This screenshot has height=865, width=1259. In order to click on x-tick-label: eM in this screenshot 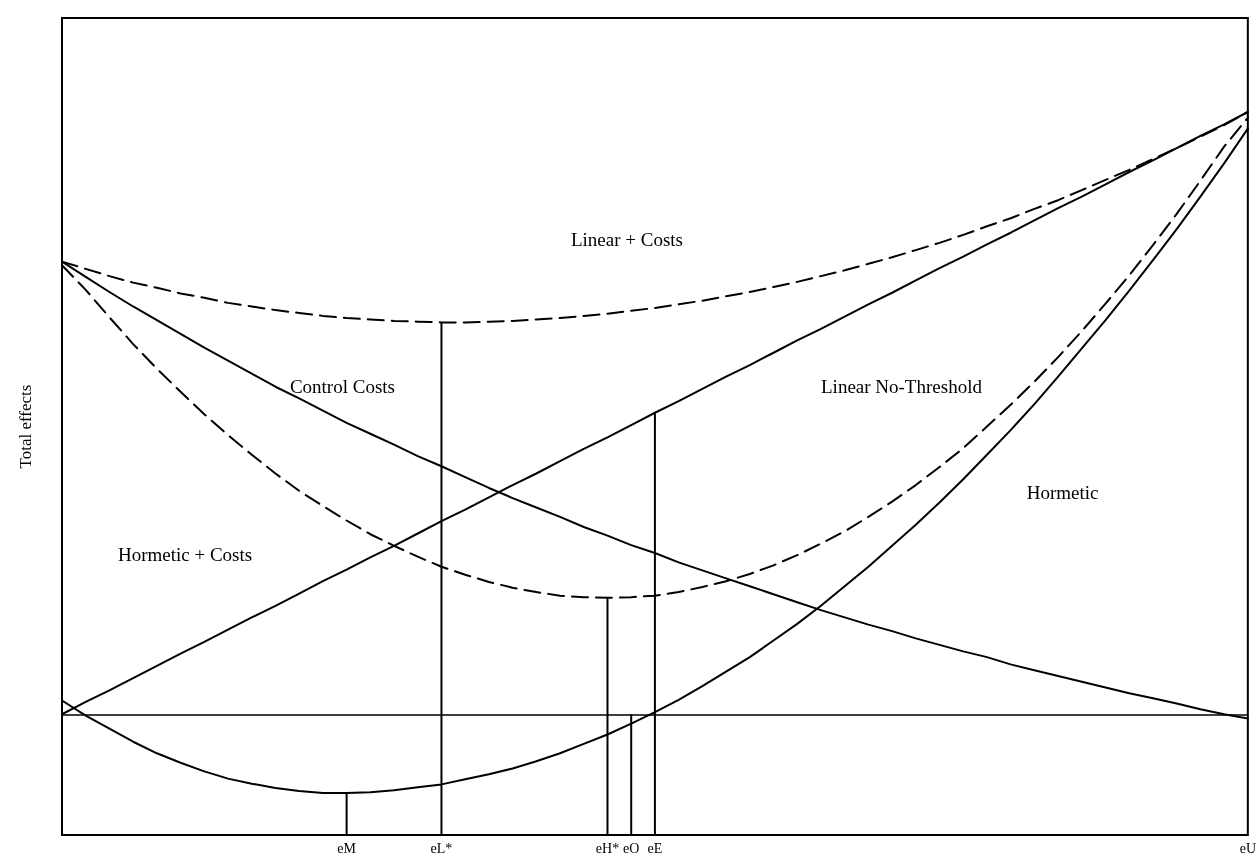, I will do `click(347, 848)`.